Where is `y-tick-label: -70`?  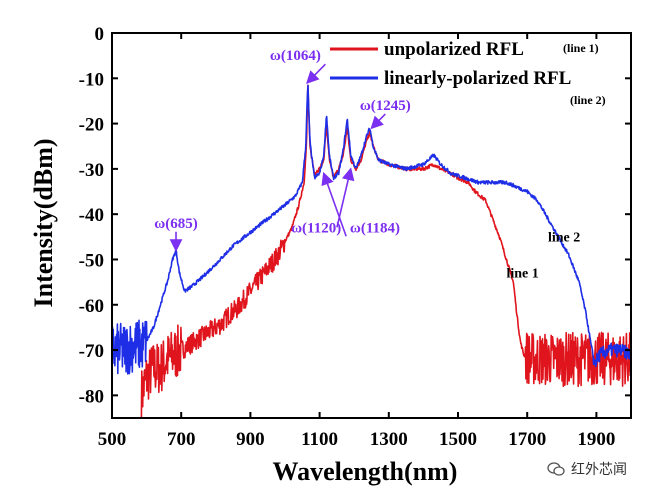 y-tick-label: -70 is located at coordinates (91, 351).